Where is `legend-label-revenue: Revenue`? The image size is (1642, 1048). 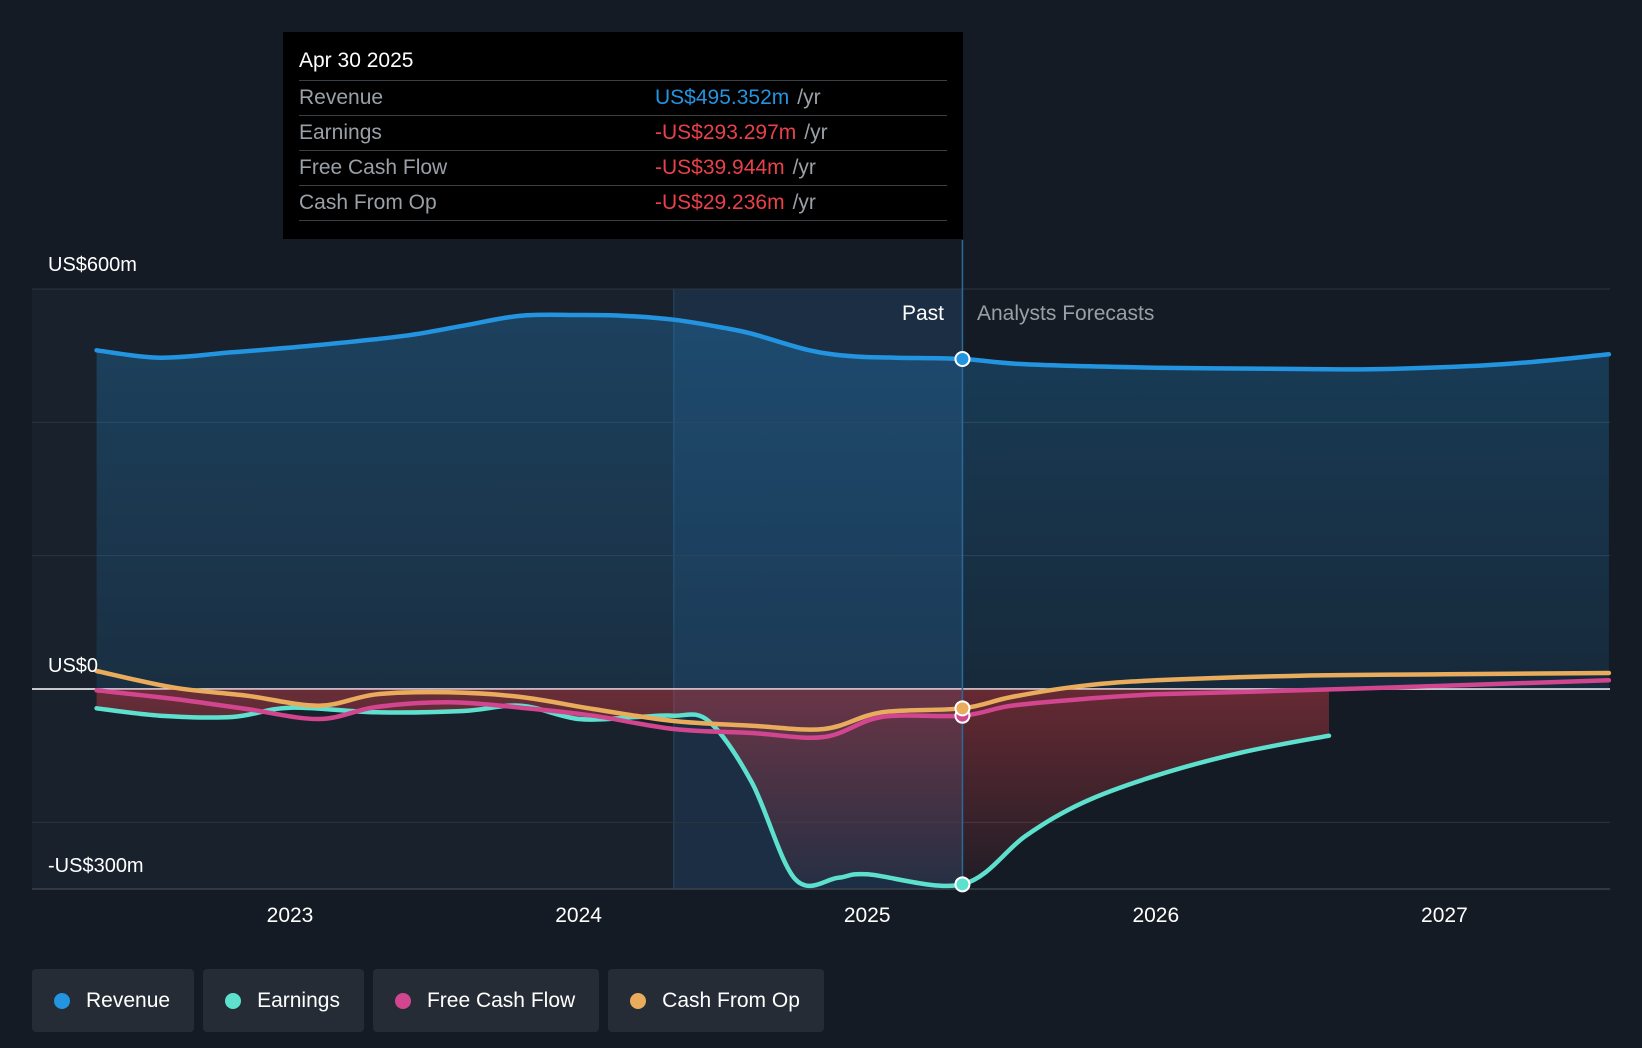 legend-label-revenue: Revenue is located at coordinates (128, 1000).